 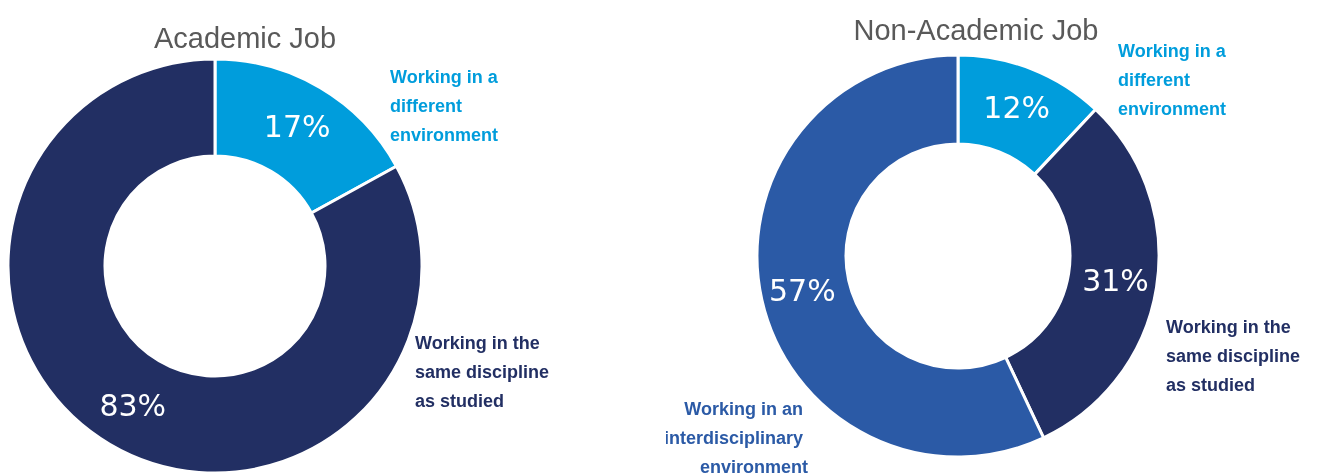 What do you see at coordinates (133, 405) in the screenshot?
I see `data-label: 83%` at bounding box center [133, 405].